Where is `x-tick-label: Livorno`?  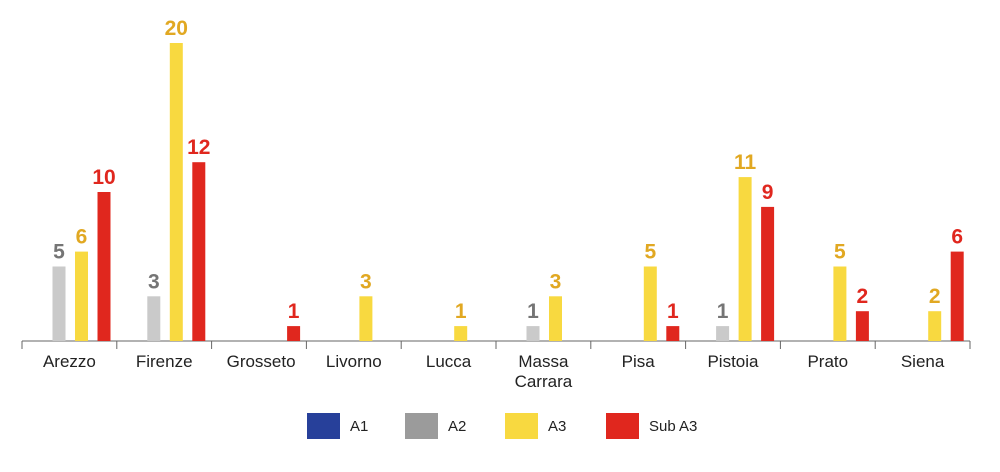
x-tick-label: Livorno is located at coordinates (353, 361).